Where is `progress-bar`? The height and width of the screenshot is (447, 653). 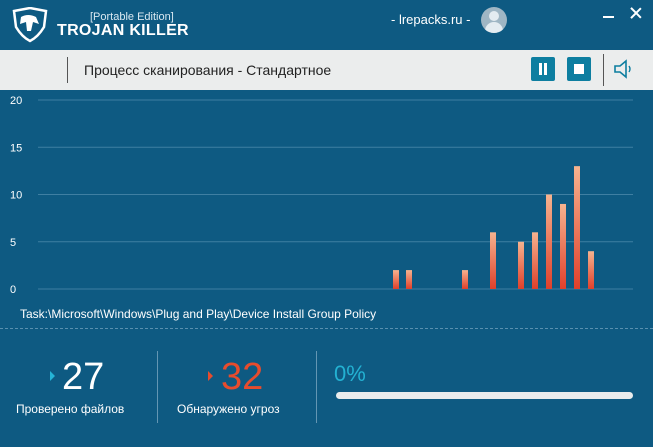
progress-bar is located at coordinates (484, 395).